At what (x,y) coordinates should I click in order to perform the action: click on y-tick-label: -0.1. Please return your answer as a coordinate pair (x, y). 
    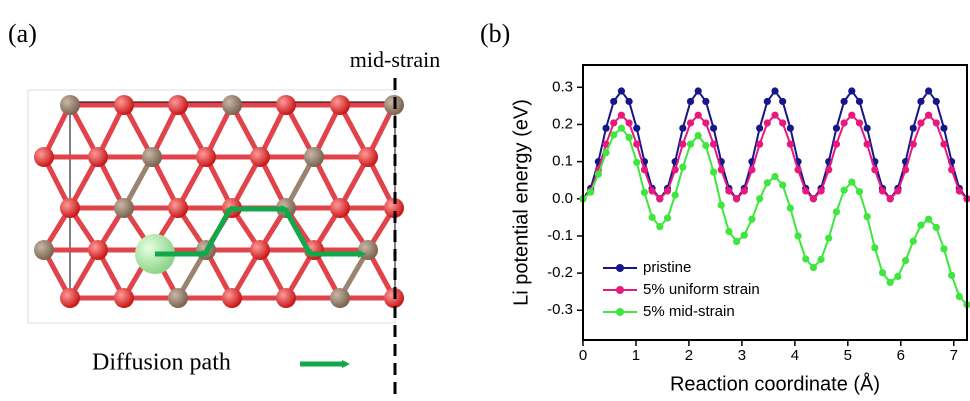
    Looking at the image, I should click on (560, 235).